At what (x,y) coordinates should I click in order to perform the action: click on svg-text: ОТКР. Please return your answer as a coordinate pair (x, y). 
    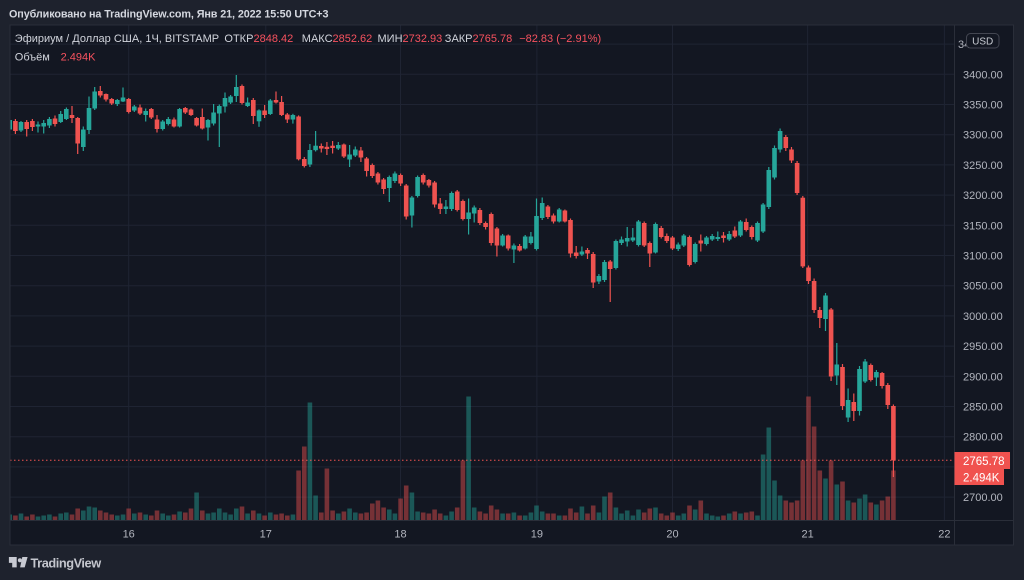
    Looking at the image, I should click on (238, 39).